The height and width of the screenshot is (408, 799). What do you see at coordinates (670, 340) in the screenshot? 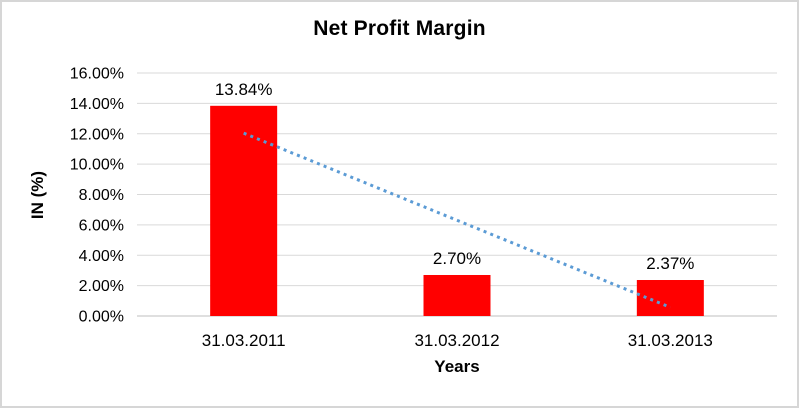
I see `x-category-label: 31.03.2013` at bounding box center [670, 340].